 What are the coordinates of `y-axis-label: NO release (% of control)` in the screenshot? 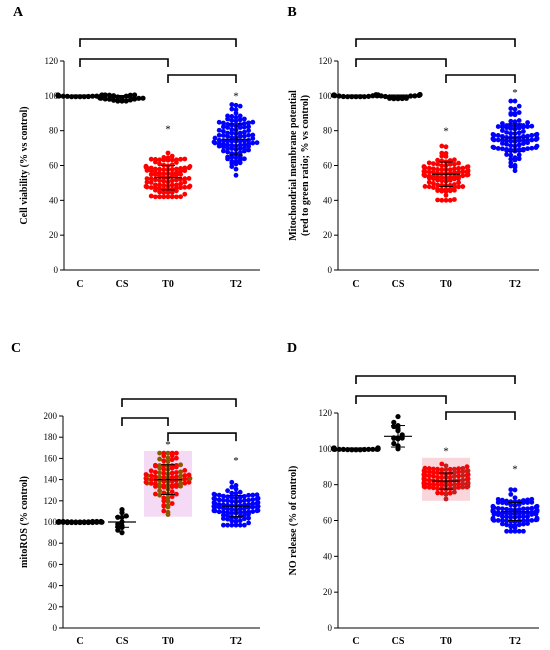 It's located at (293, 521).